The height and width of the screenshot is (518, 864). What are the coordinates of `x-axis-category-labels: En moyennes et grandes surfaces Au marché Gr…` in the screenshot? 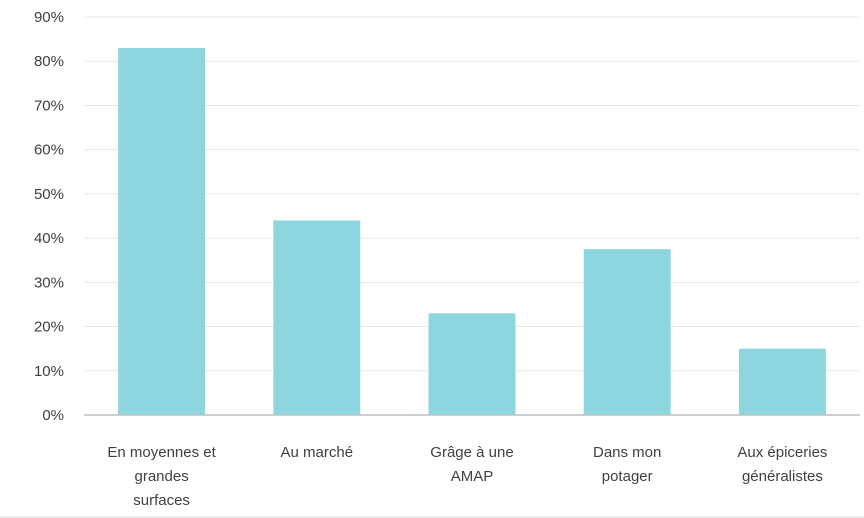 It's located at (467, 476).